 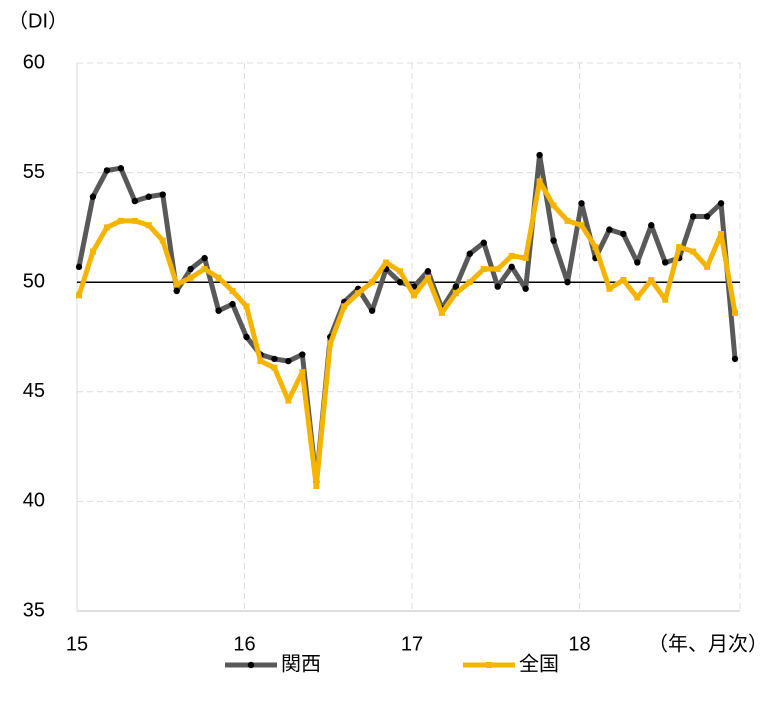 What do you see at coordinates (244, 644) in the screenshot?
I see `x-tick-label: 16` at bounding box center [244, 644].